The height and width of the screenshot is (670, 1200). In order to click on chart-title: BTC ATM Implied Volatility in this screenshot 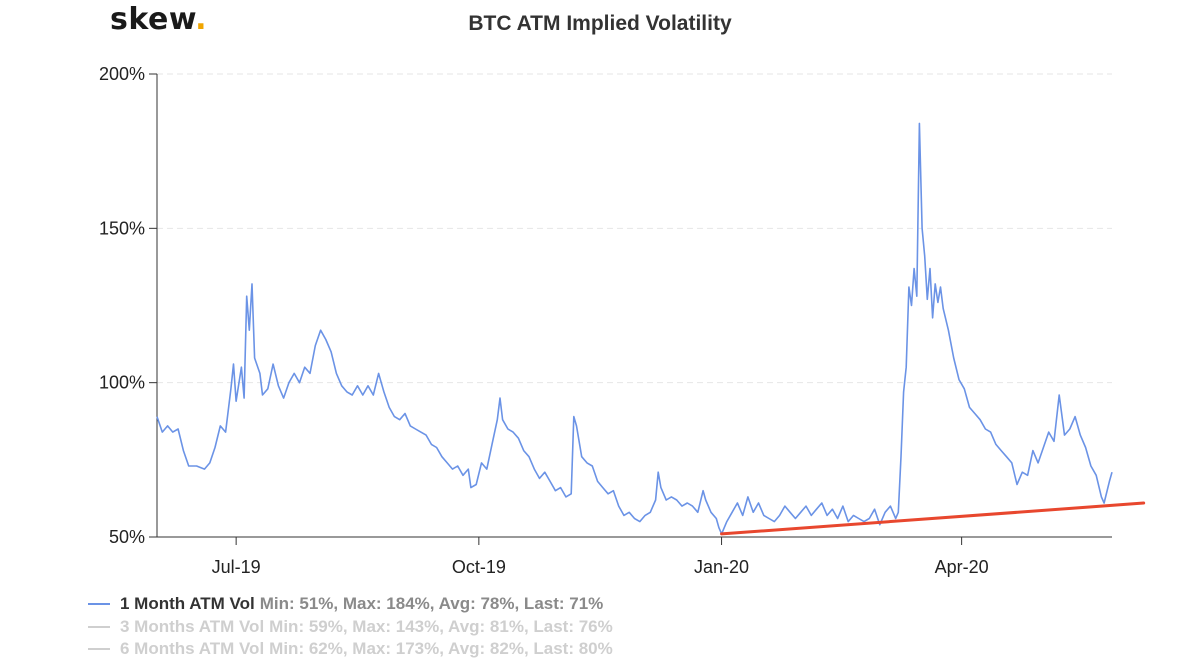, I will do `click(600, 23)`.